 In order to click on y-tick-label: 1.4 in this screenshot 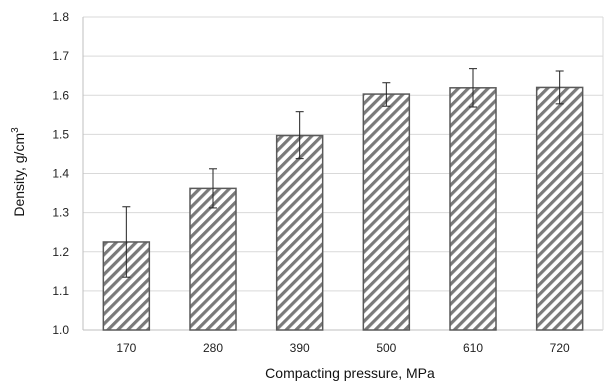, I will do `click(60, 174)`.